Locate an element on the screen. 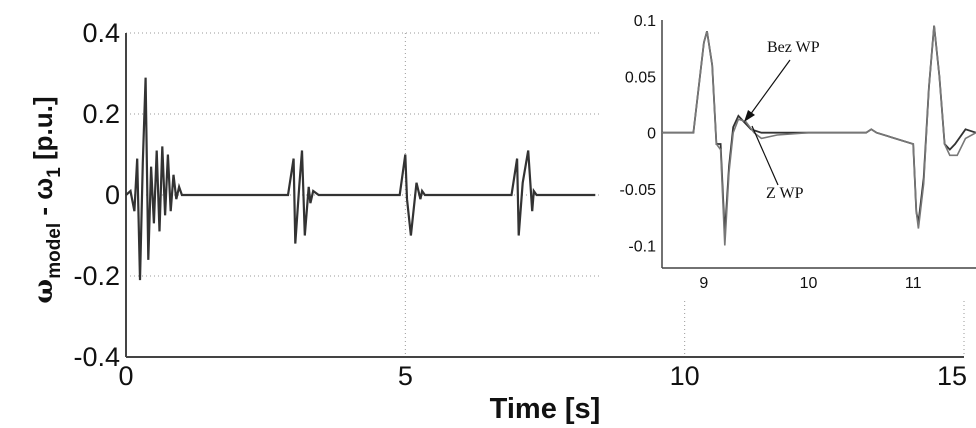  main-y-tick-label: 0.4 is located at coordinates (101, 33).